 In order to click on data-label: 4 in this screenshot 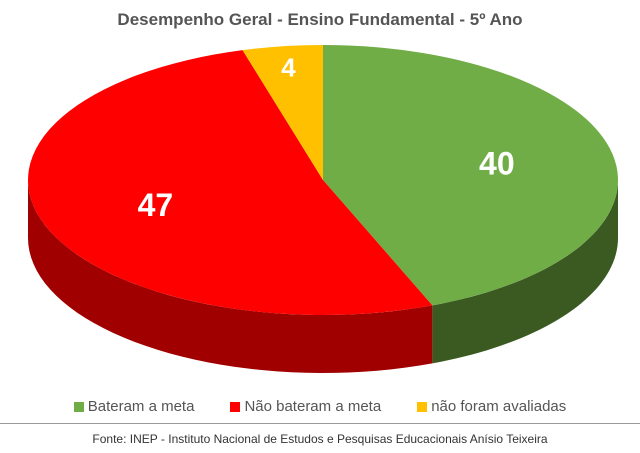, I will do `click(288, 67)`.